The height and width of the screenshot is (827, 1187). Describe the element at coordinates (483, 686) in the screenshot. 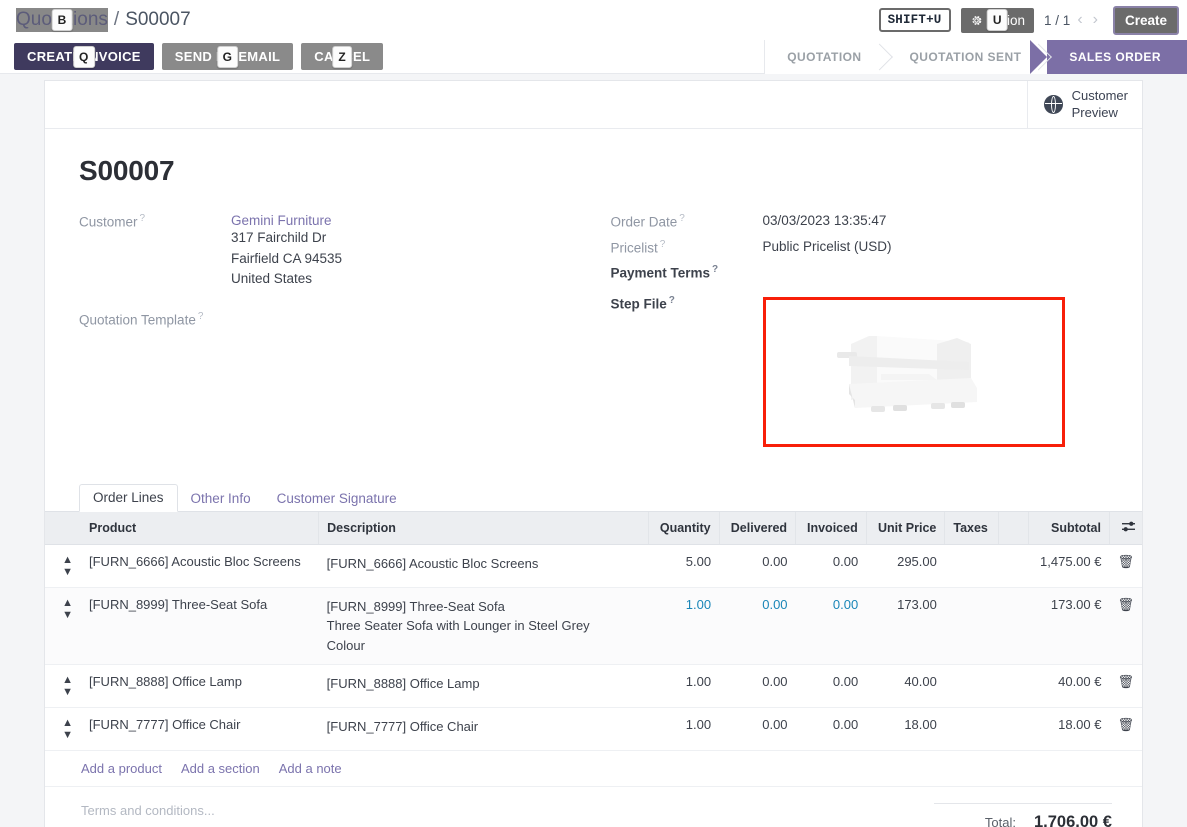

I see `cell-description: [FURN_8888] Office Lamp` at that location.